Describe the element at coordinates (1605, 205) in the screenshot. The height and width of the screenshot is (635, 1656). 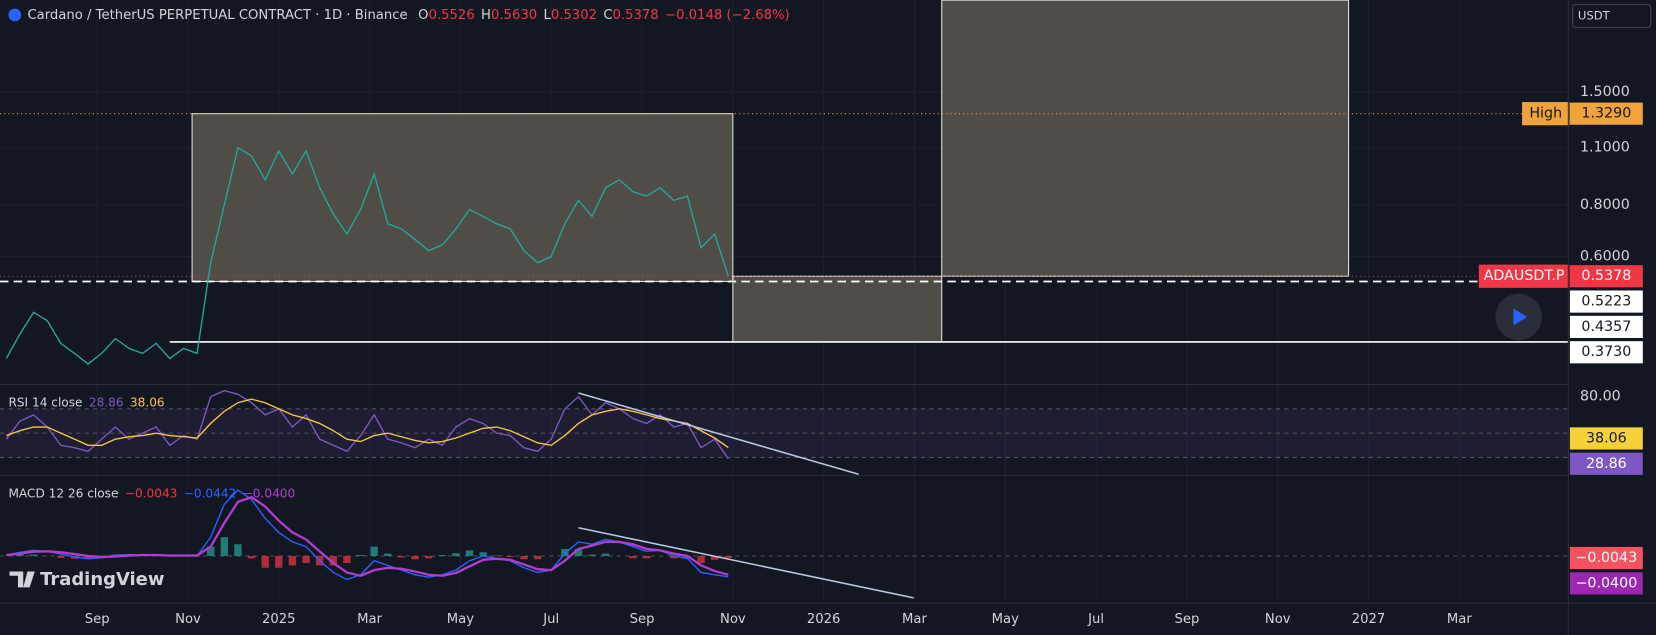
I see `y-tick-label: 0.8000` at that location.